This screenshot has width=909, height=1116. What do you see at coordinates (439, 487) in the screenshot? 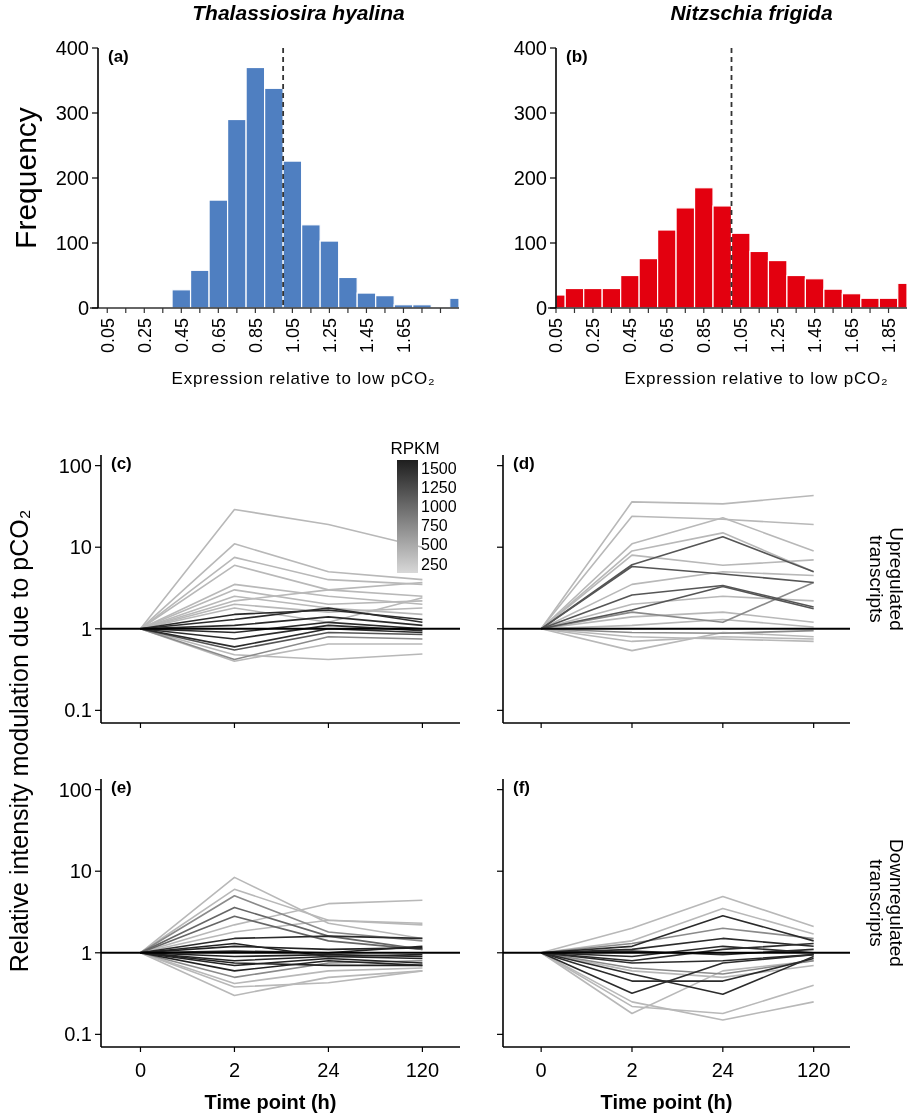
I see `annotation: 1250` at bounding box center [439, 487].